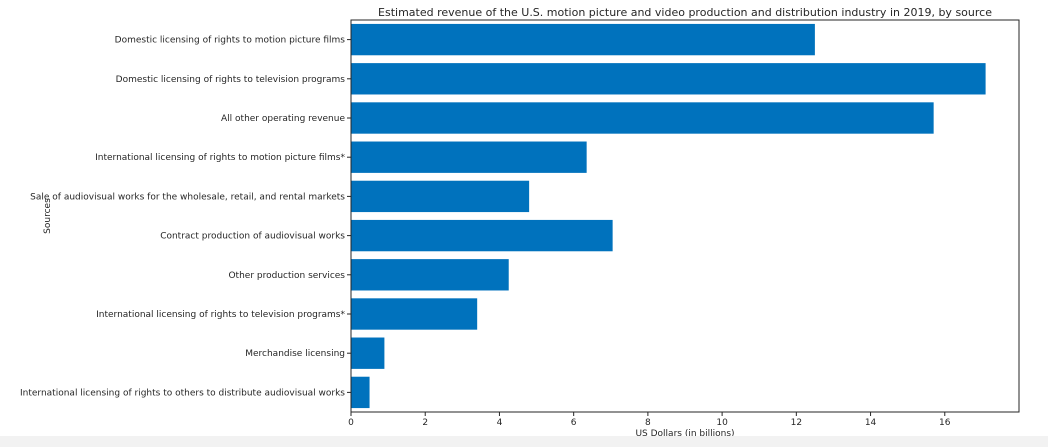  I want to click on x-tick-label: 4, so click(500, 423).